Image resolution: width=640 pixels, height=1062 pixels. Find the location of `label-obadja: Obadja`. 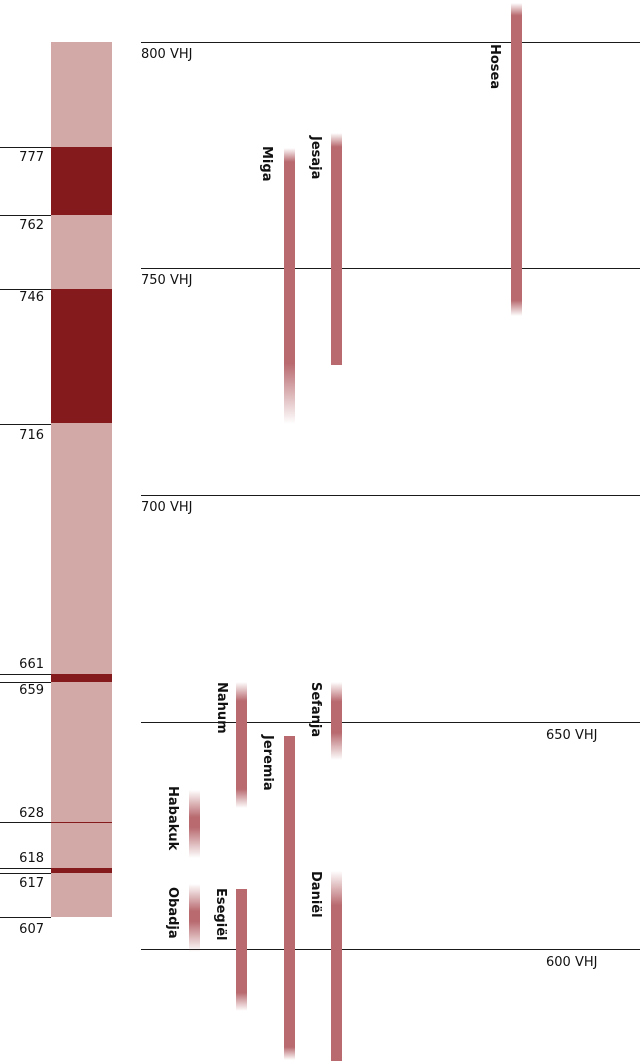

label-obadja: Obadja is located at coordinates (172, 913).